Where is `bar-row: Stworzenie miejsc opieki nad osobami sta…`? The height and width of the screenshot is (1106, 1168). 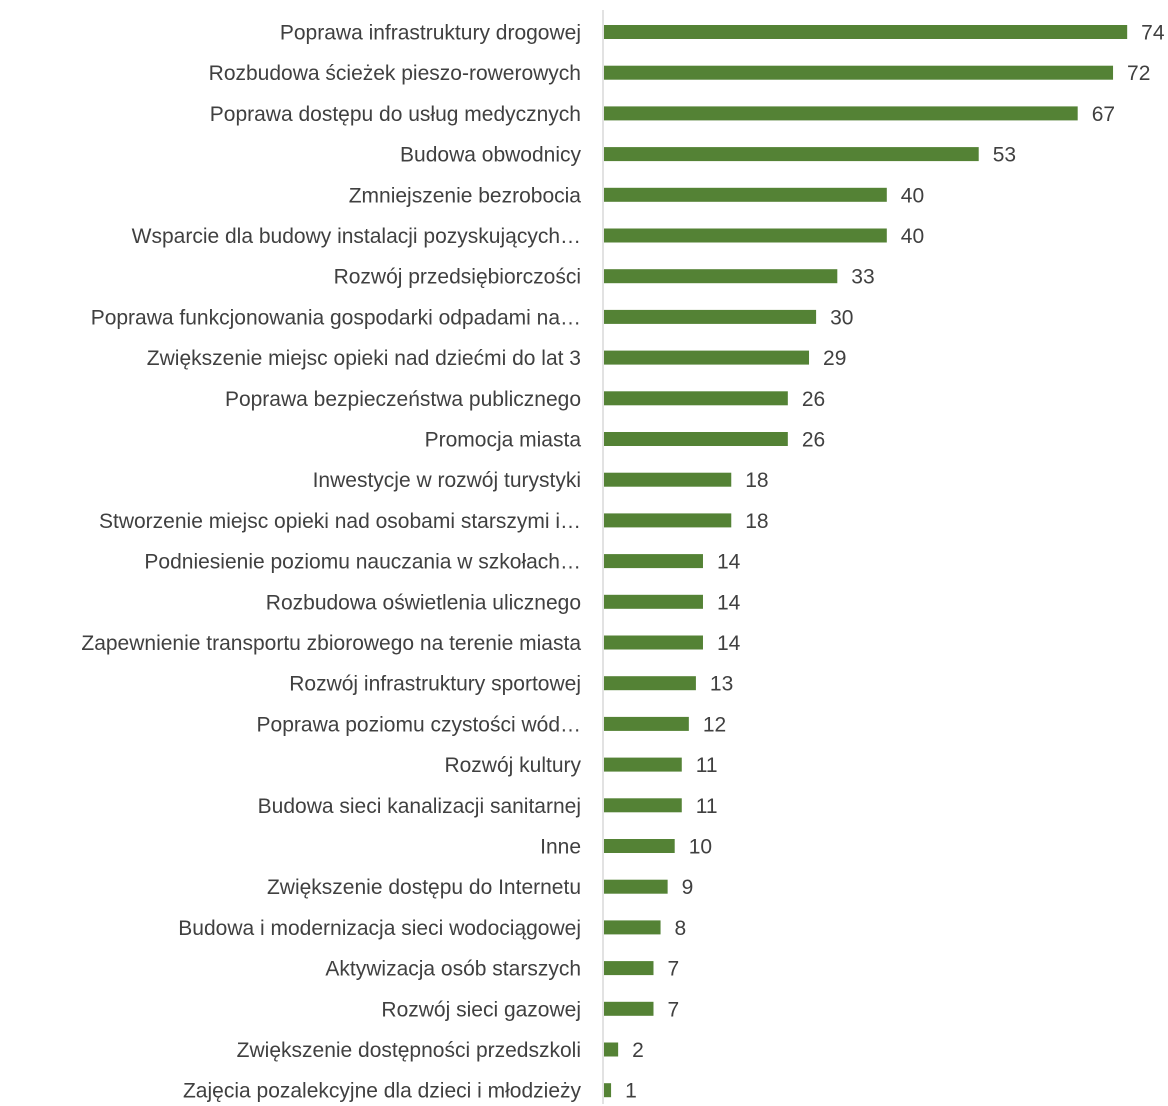 bar-row: Stworzenie miejsc opieki nad osobami sta… is located at coordinates (434, 521).